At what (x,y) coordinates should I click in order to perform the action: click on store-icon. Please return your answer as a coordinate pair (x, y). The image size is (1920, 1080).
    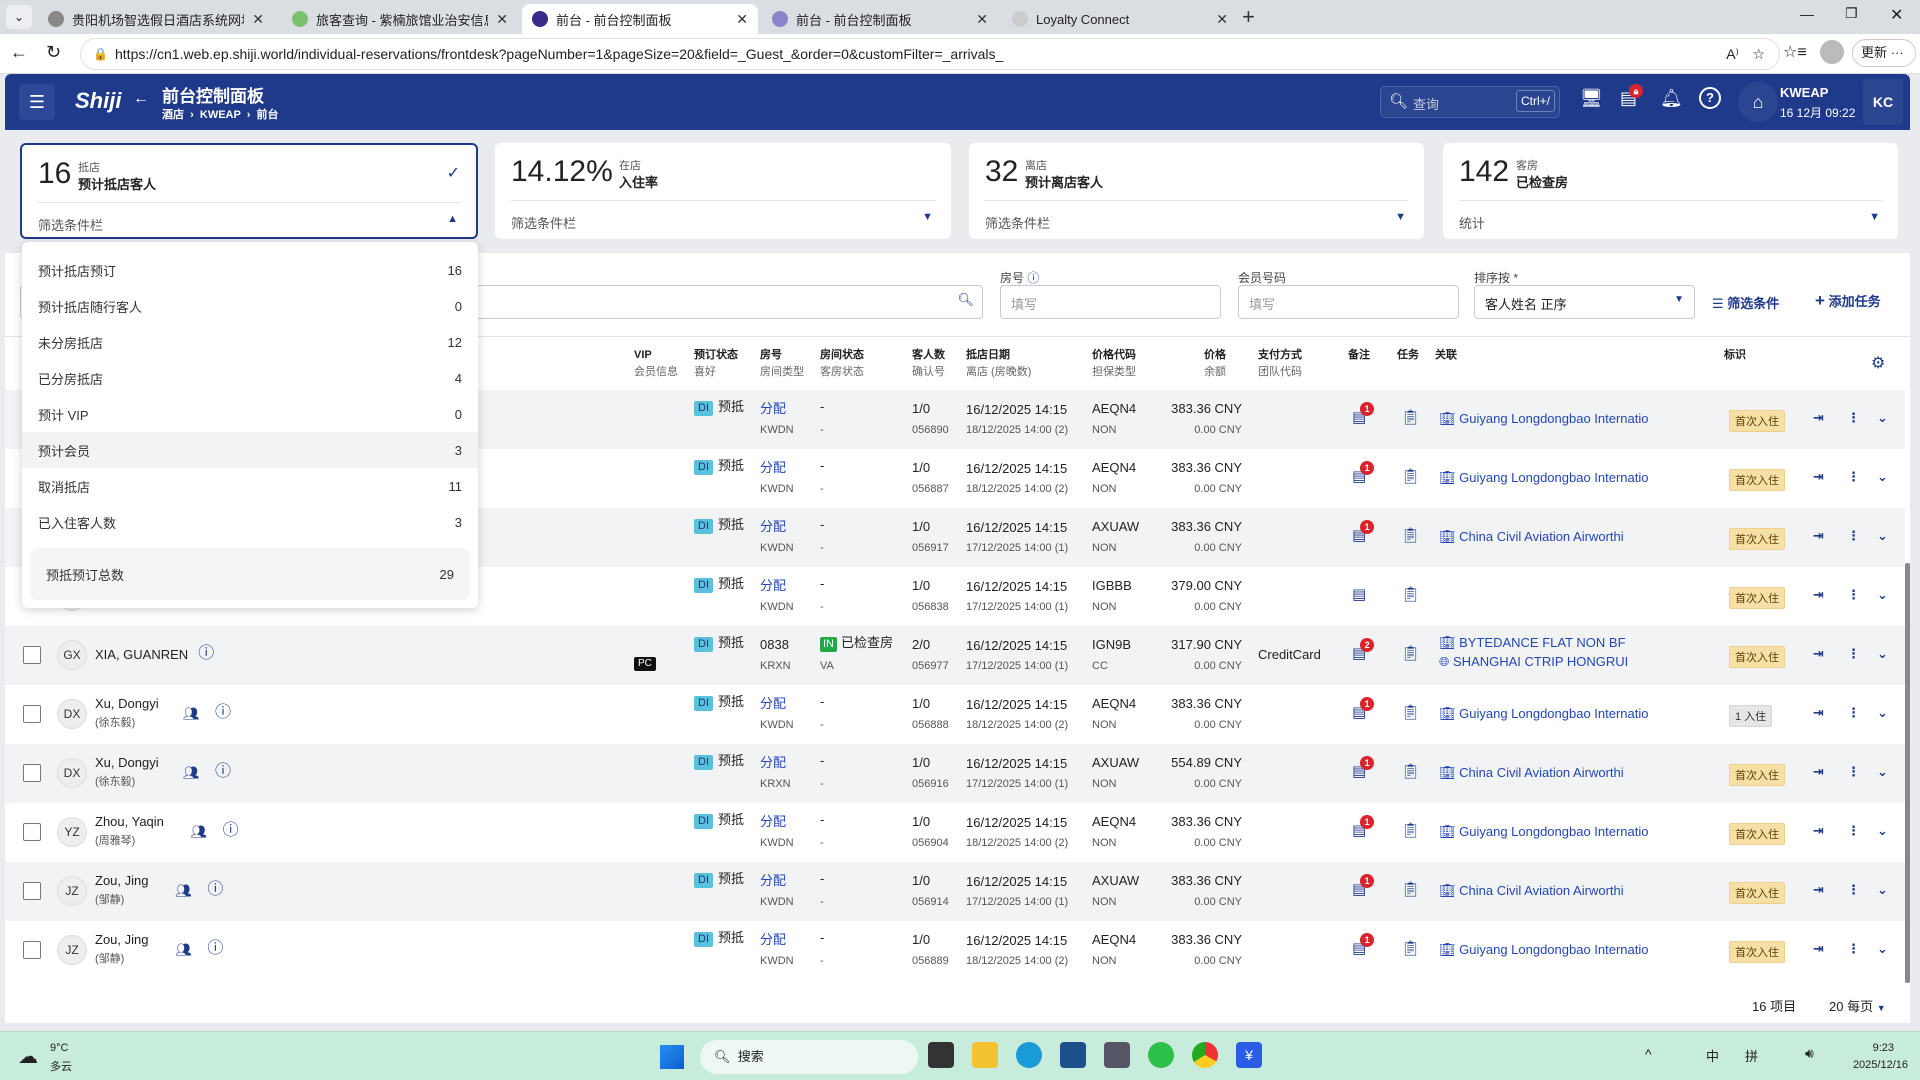
    Looking at the image, I should click on (1073, 1055).